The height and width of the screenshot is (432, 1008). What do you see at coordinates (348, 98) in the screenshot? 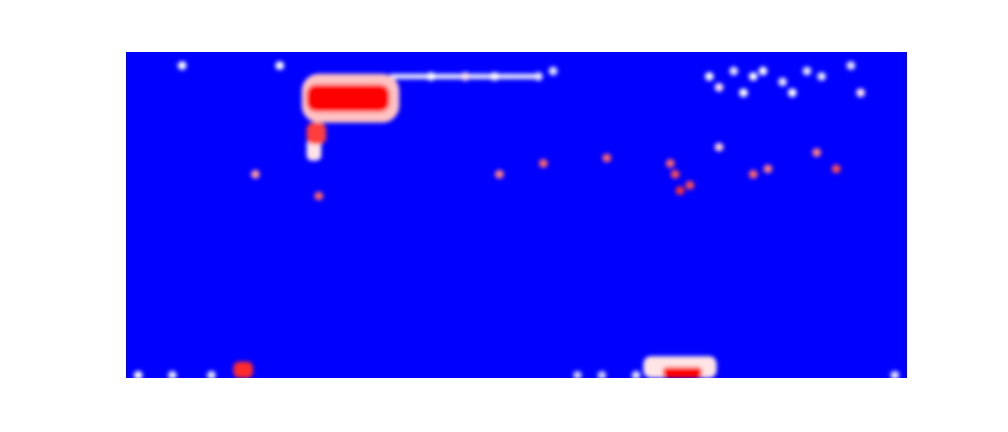
I see `heatmap-hotspot-large-blob-core` at bounding box center [348, 98].